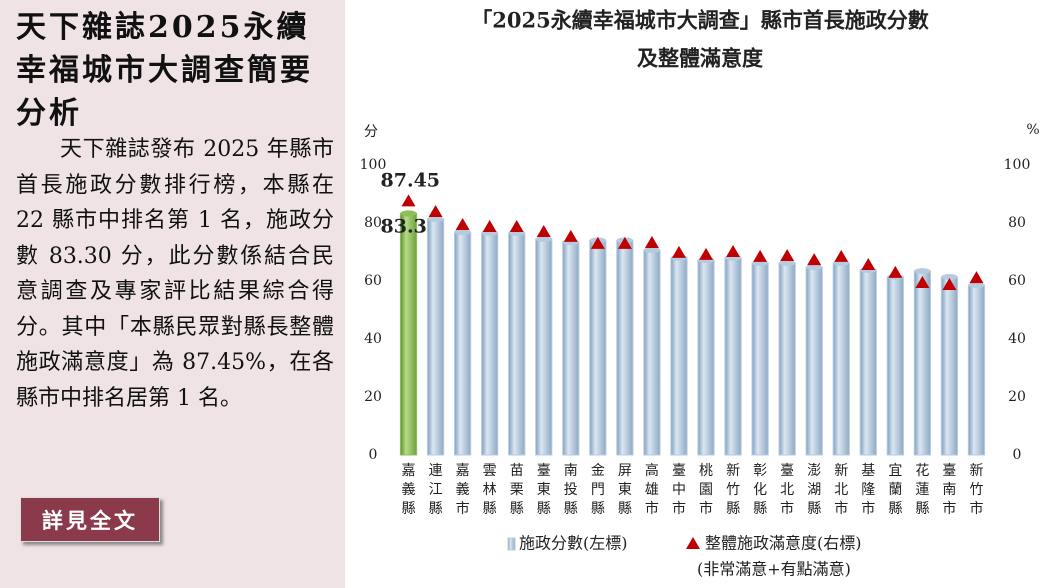  Describe the element at coordinates (373, 165) in the screenshot. I see `y-tick-label: 100` at that location.